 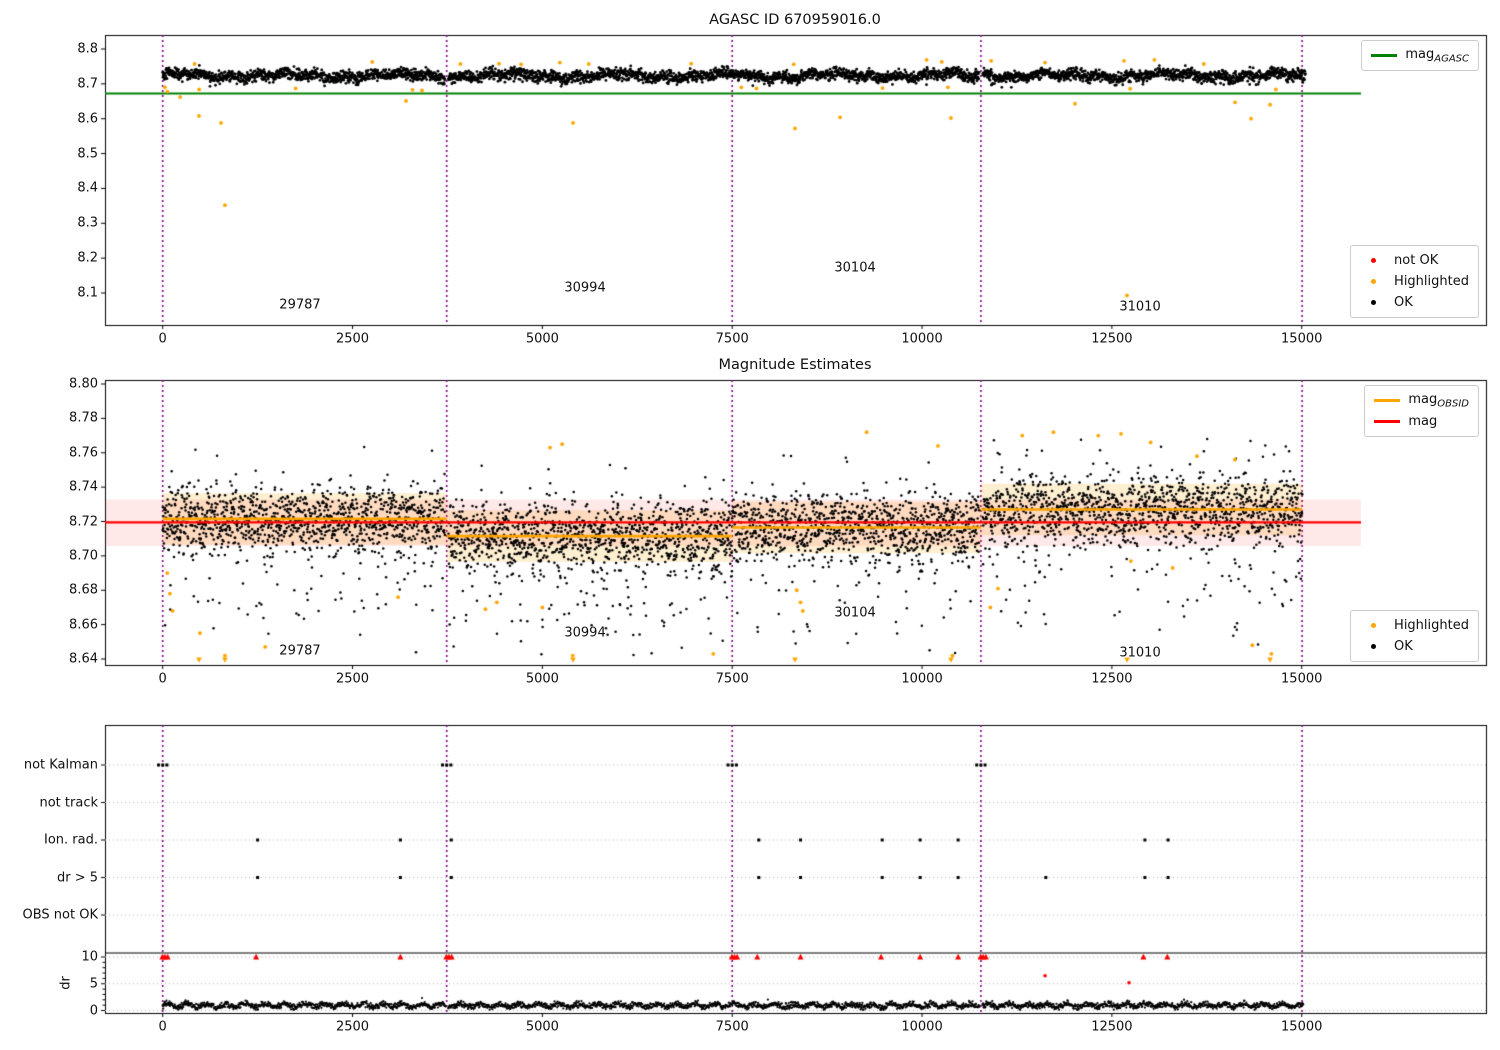 I want to click on tick-label-x-top: 15000, so click(x=1302, y=339).